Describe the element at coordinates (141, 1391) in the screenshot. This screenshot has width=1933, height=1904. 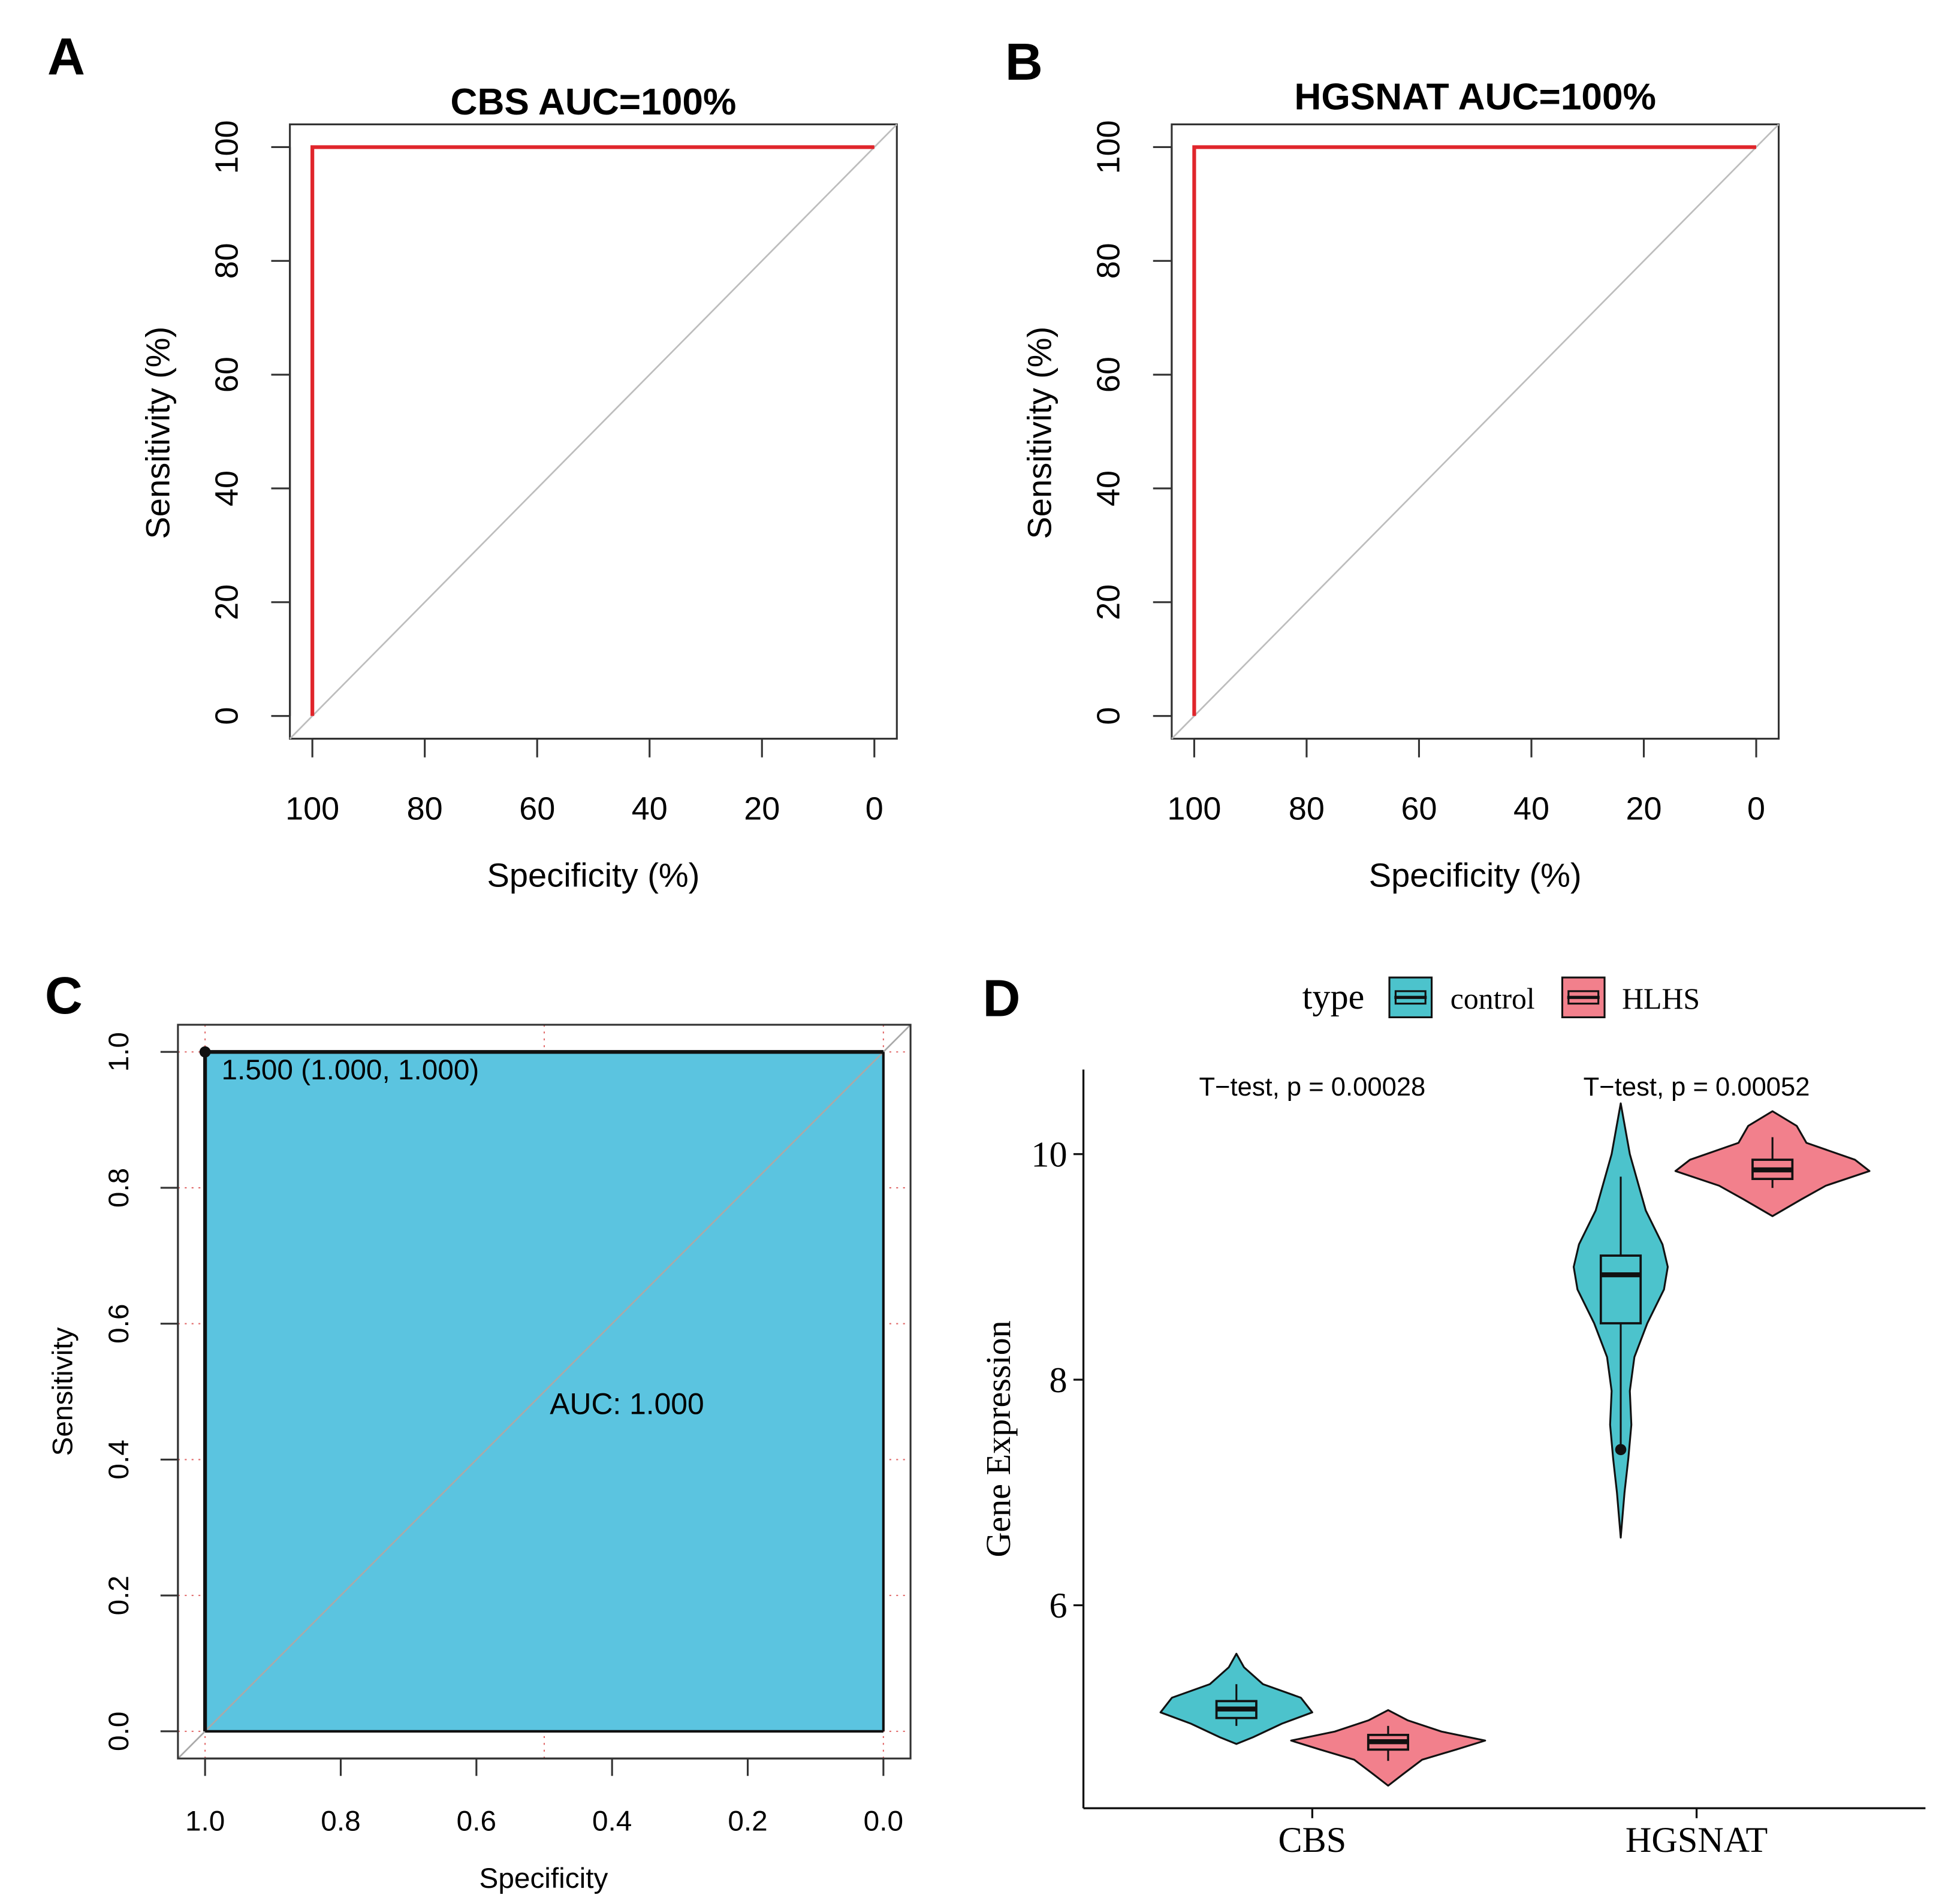
I see `y-axis: 0.0 0.2 0.4 0.6 0.8 1.0` at that location.